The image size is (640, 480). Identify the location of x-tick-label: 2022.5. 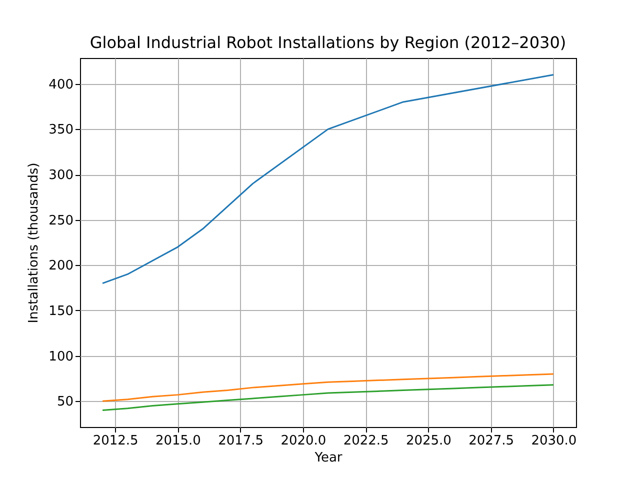
(366, 441).